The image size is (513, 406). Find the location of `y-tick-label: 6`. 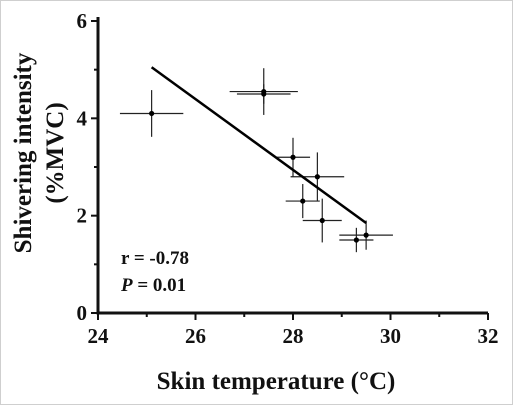

y-tick-label: 6 is located at coordinates (82, 21).